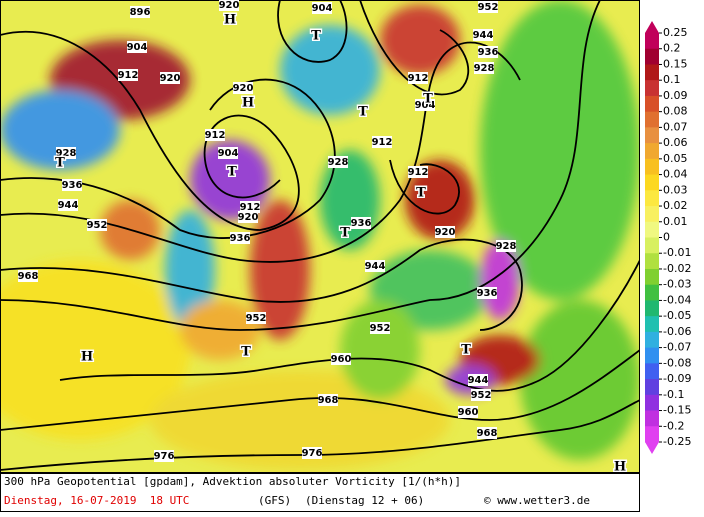 The image size is (704, 517). I want to click on footer-date: Dienstag, 16-07-2019 18 UTC, so click(96, 500).